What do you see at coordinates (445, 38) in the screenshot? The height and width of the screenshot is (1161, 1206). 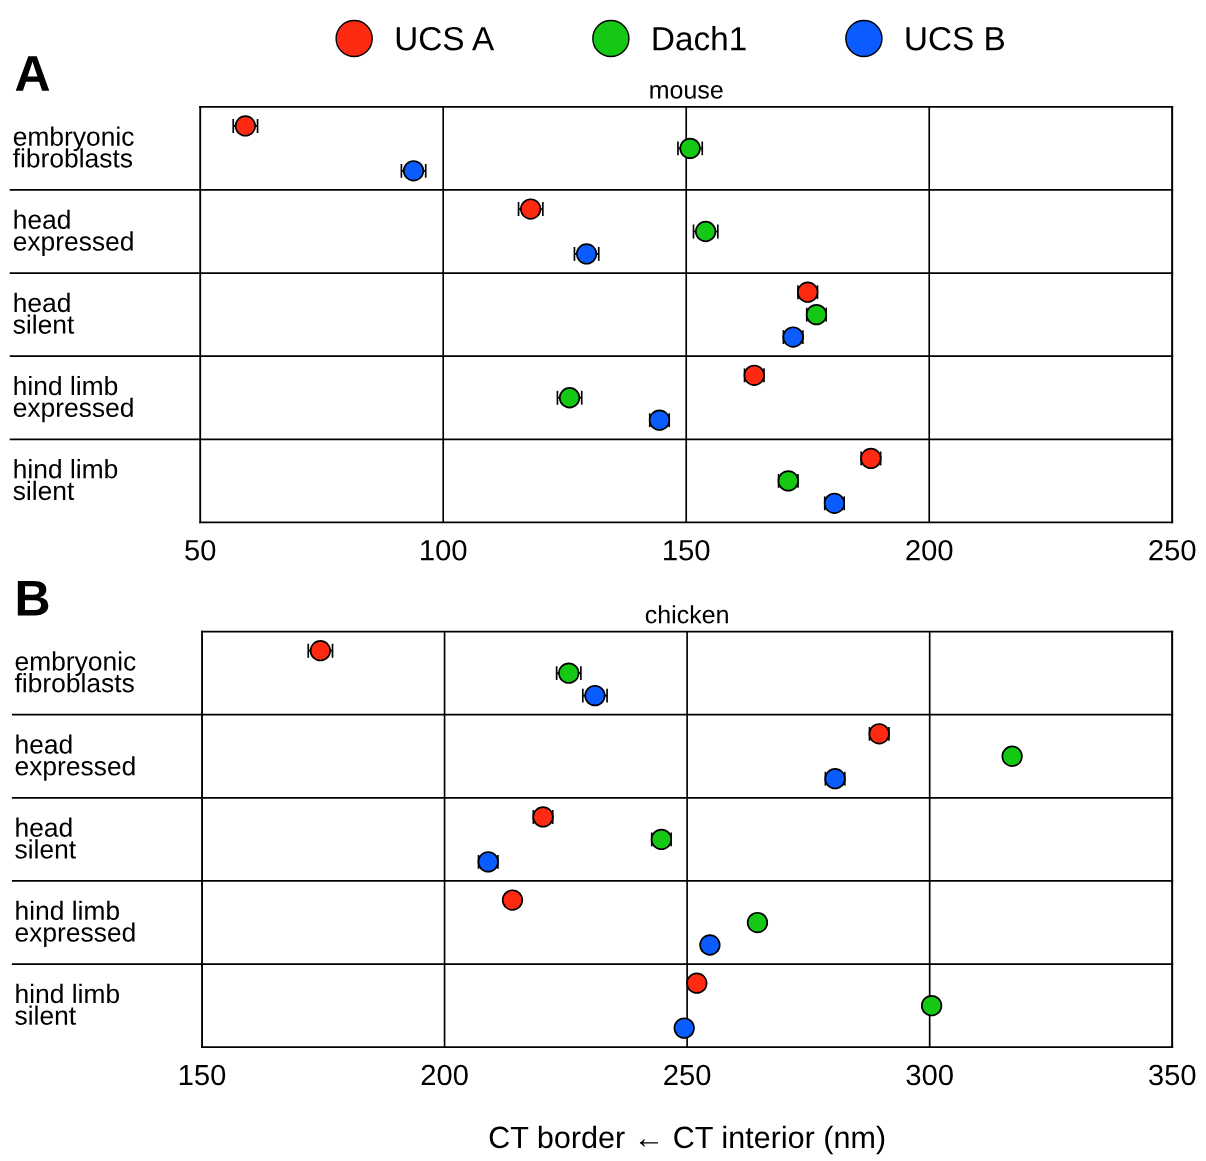 I see `legend-label: UCS A` at bounding box center [445, 38].